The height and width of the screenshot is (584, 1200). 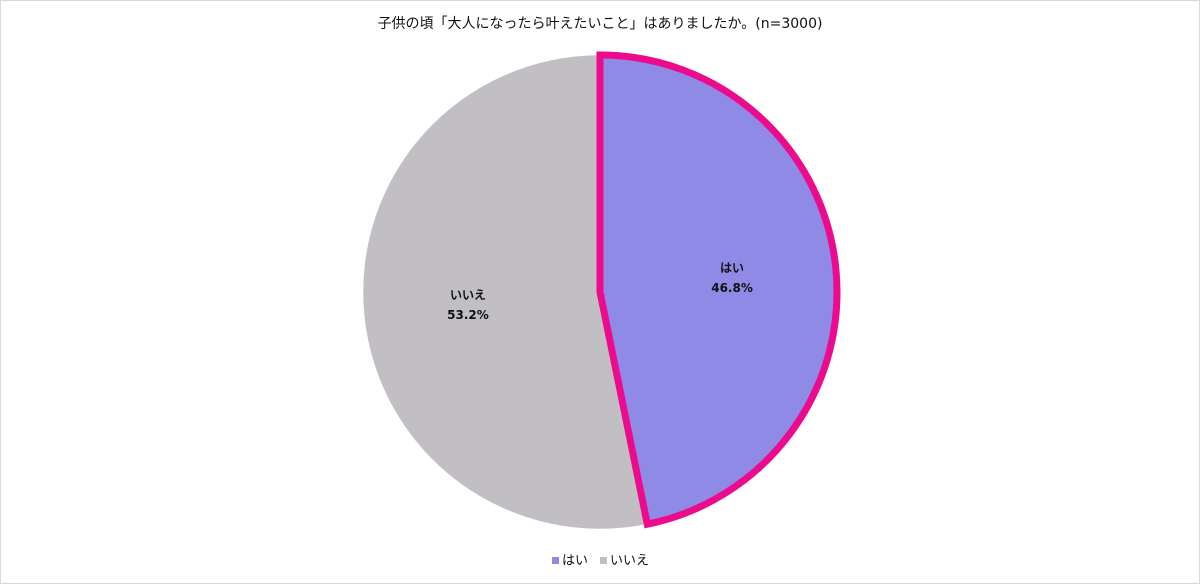 I want to click on slice-value-label: 53.2%, so click(x=468, y=315).